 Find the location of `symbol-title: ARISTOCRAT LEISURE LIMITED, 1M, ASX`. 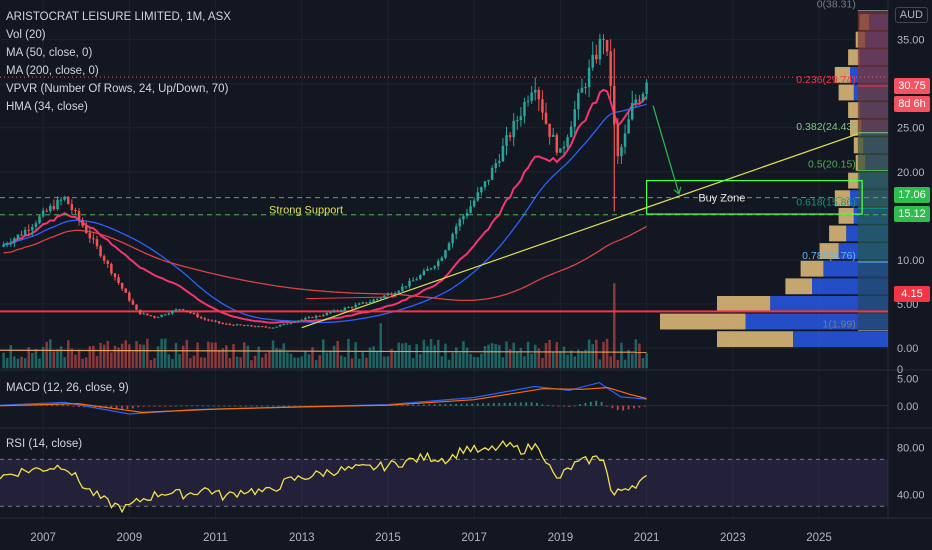

symbol-title: ARISTOCRAT LEISURE LIMITED, 1M, ASX is located at coordinates (118, 17).